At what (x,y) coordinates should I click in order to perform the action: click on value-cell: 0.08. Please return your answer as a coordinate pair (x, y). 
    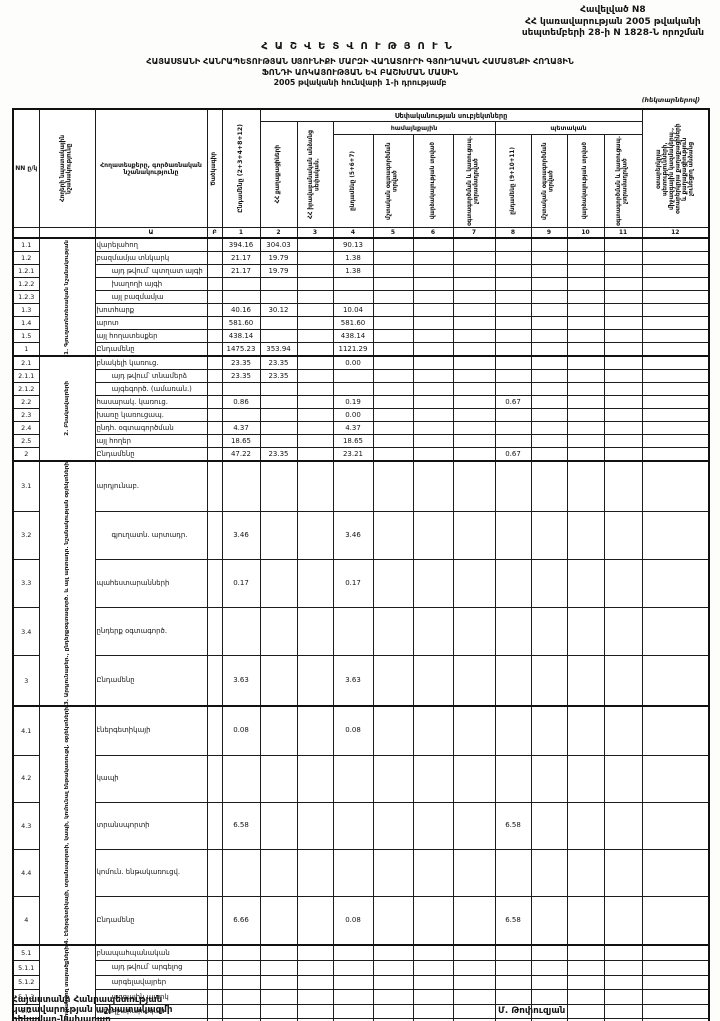
    Looking at the image, I should click on (353, 920).